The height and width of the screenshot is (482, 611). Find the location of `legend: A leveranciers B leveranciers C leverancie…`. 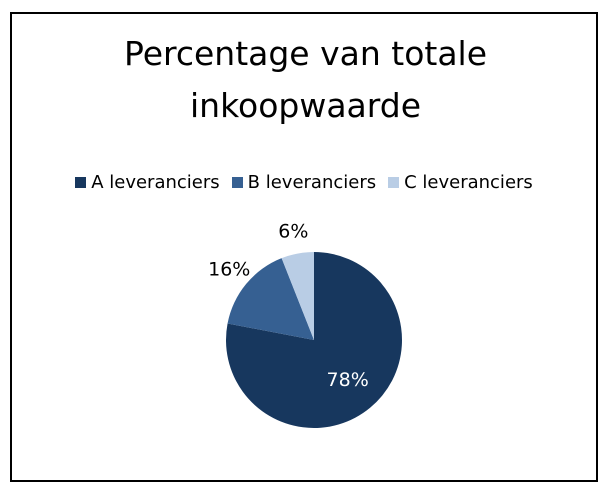

legend: A leveranciers B leveranciers C leverancie… is located at coordinates (304, 182).